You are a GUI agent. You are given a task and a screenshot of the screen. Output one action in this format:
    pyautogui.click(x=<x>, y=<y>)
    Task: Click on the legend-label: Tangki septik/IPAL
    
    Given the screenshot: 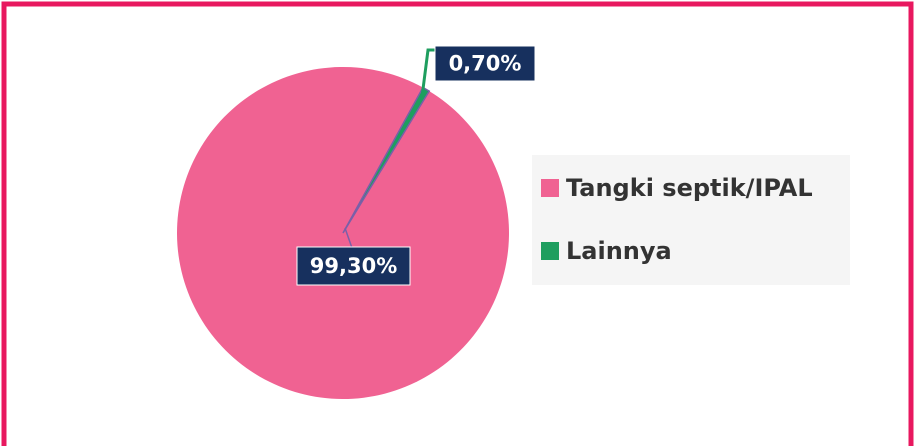 What is the action you would take?
    pyautogui.click(x=689, y=188)
    